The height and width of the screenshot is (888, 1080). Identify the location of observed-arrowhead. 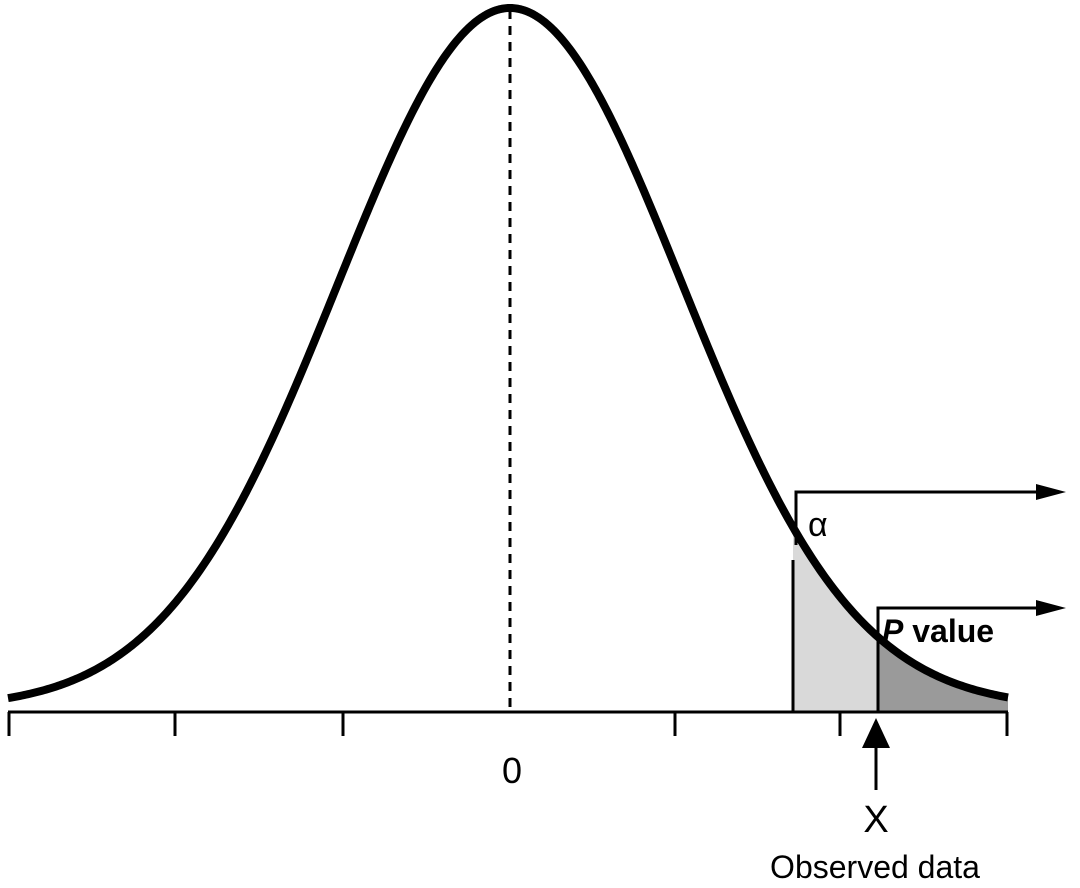
(876, 733).